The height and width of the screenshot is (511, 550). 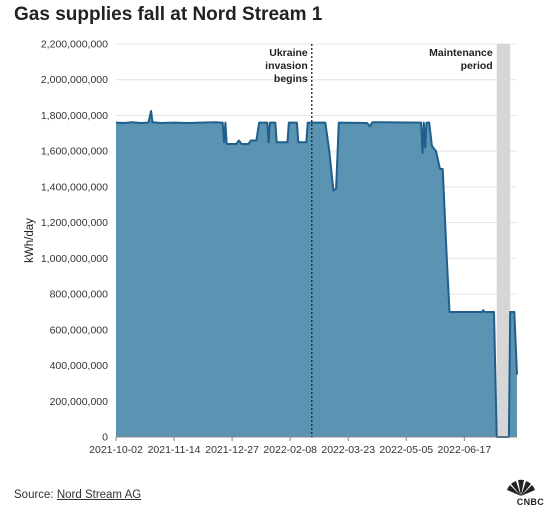 I want to click on maintenance-label: Maintenance, so click(x=461, y=53).